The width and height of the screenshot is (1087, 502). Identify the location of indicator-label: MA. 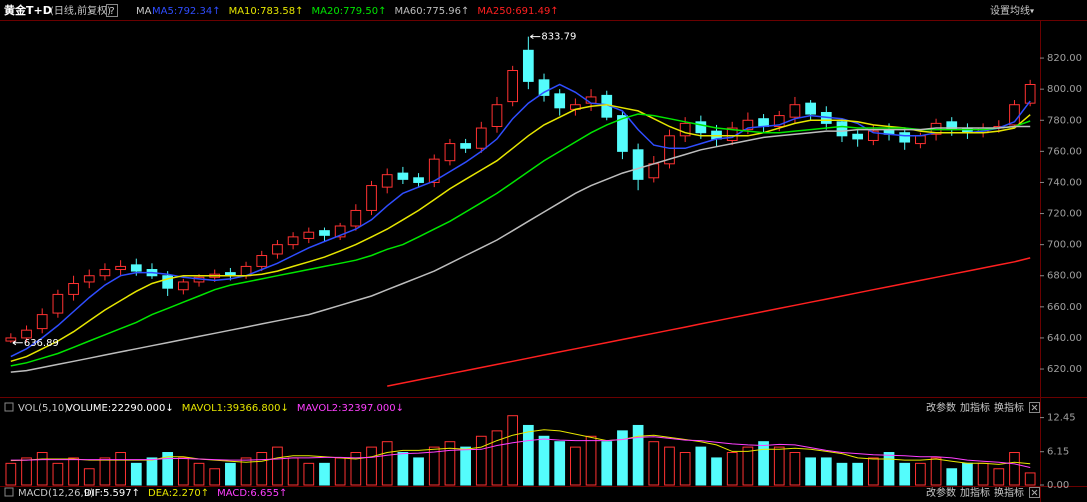
(144, 11).